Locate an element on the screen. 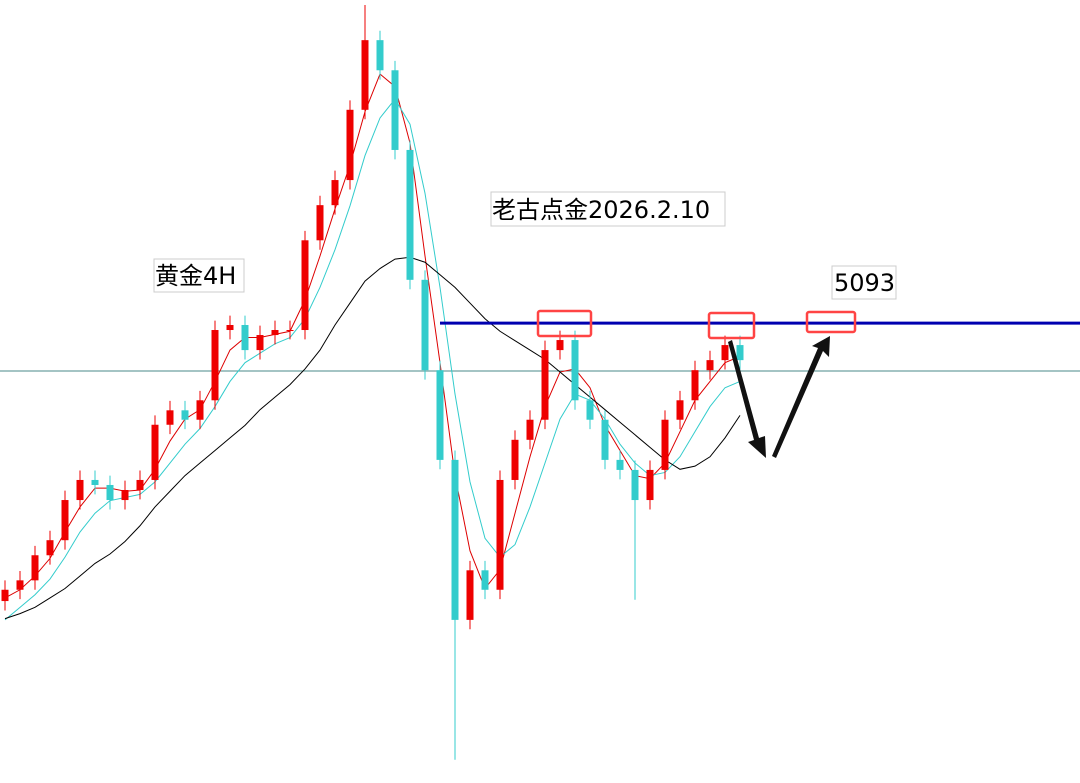 The height and width of the screenshot is (783, 1080). chart-subtitle: 老古点金2026.2.10 is located at coordinates (601, 210).